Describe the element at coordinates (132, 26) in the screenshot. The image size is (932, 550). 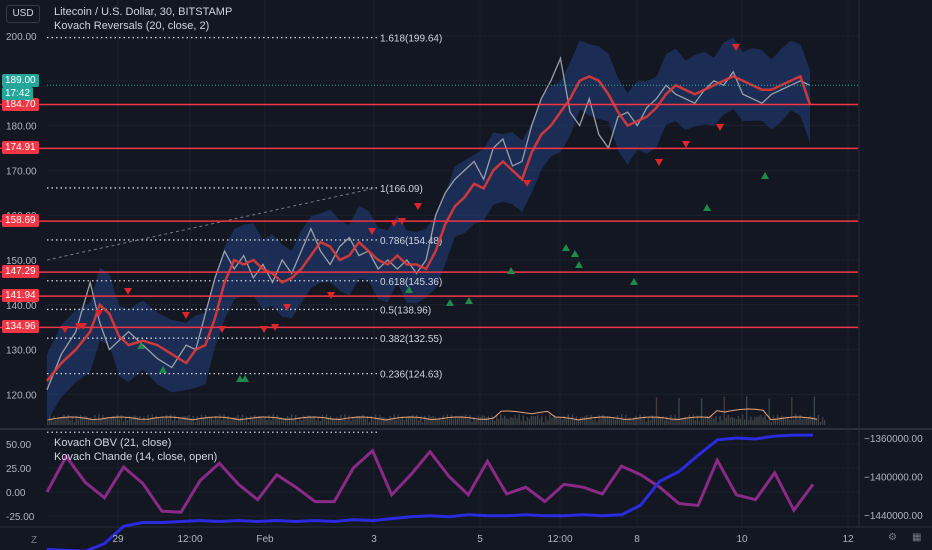
I see `indicator-legend-reversals: Kovach Reversals (20, close, 2)` at that location.